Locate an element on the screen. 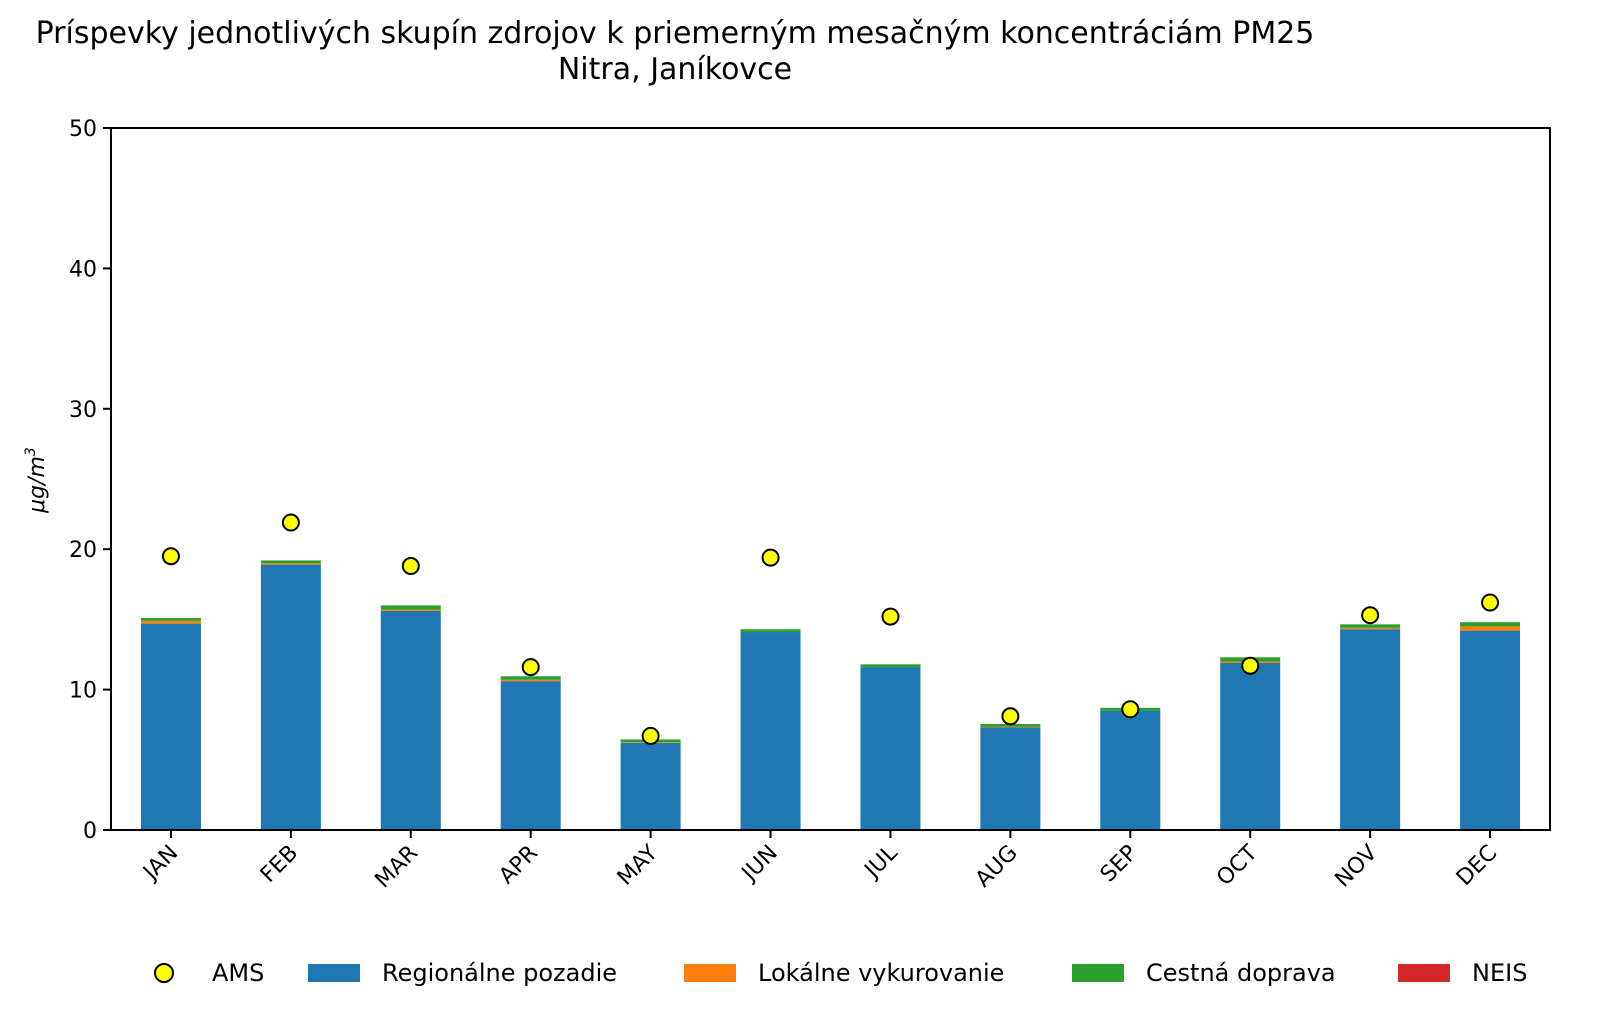 The width and height of the screenshot is (1600, 1034). y-tick-label: 50 is located at coordinates (83, 129).